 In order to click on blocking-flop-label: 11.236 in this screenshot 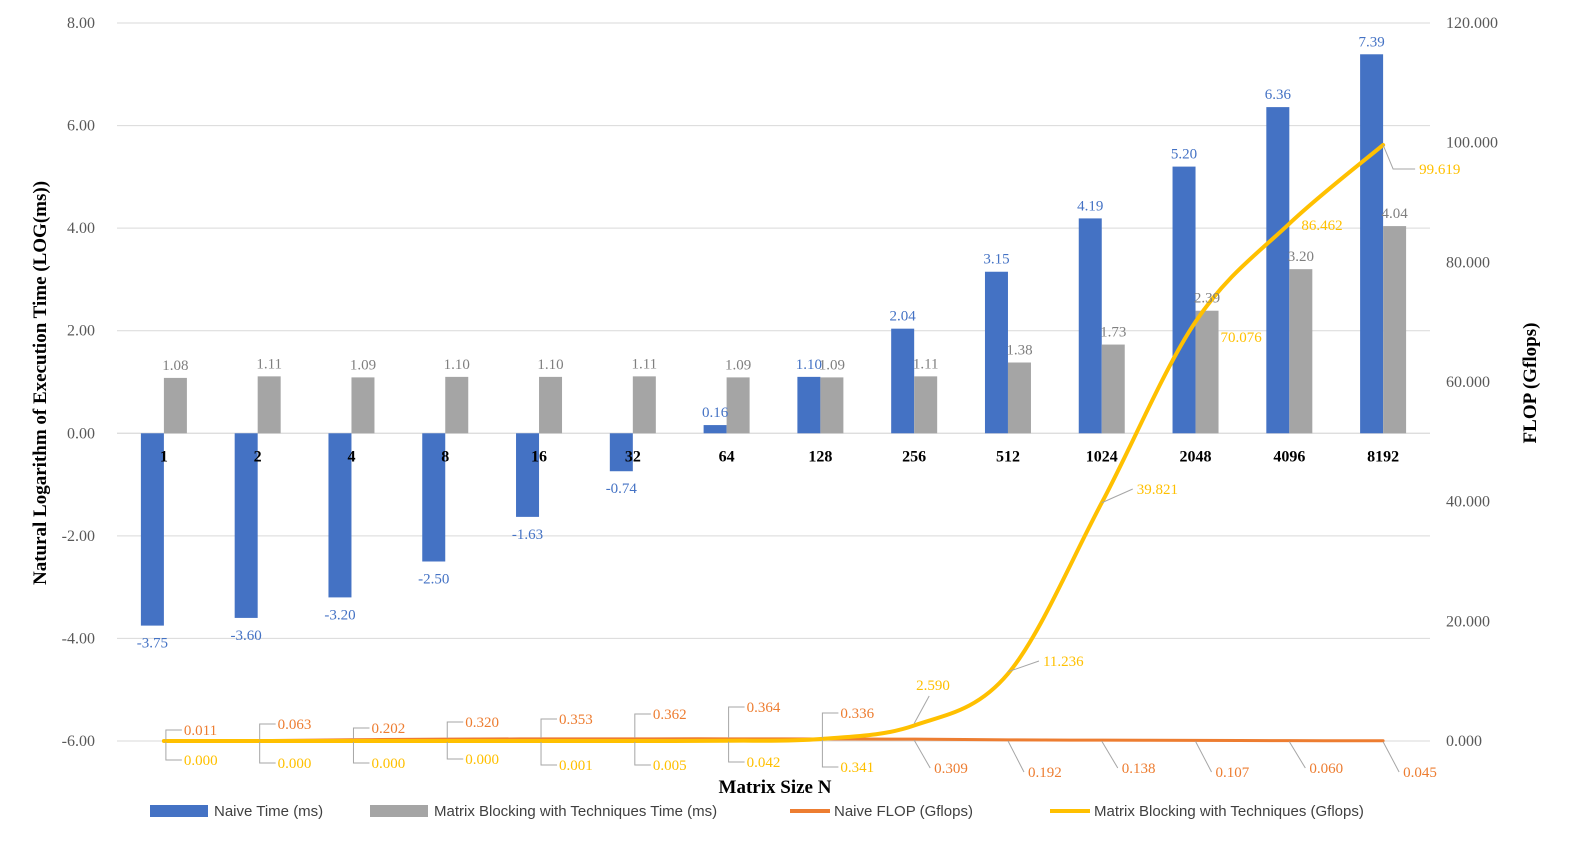, I will do `click(1063, 662)`.